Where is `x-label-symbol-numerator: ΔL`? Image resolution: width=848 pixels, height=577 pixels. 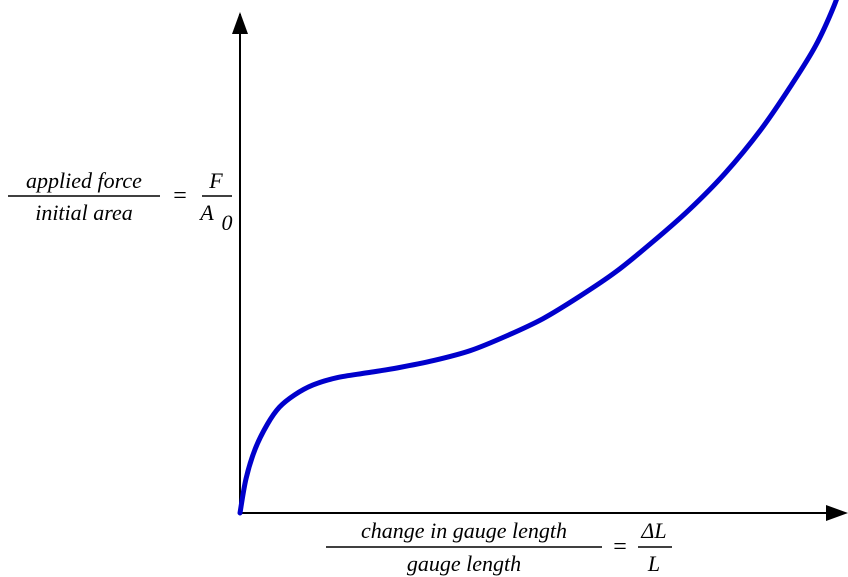 x-label-symbol-numerator: ΔL is located at coordinates (653, 530).